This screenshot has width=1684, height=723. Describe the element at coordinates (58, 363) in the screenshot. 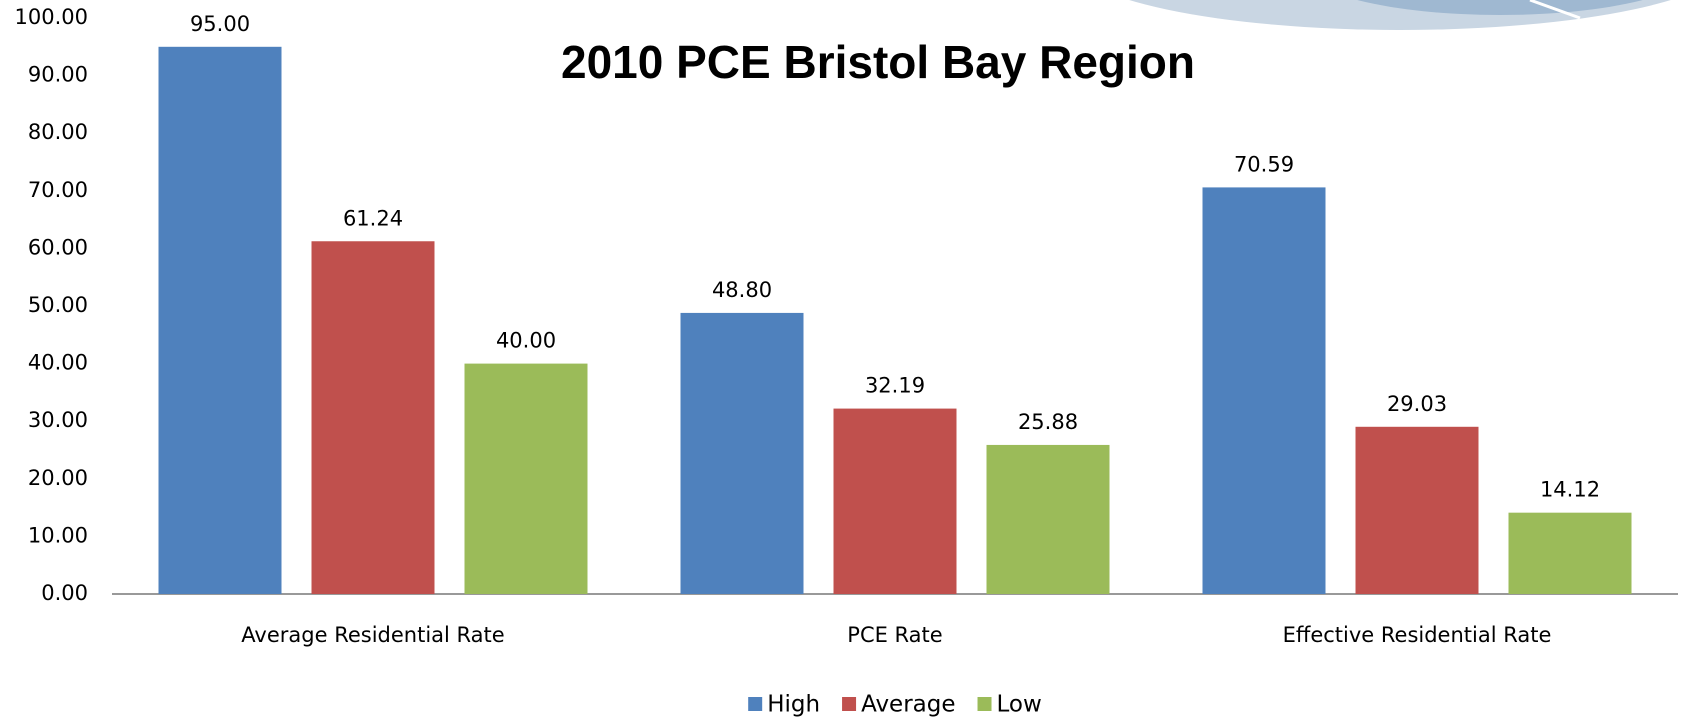

I see `y-tick-label: 40.00` at that location.